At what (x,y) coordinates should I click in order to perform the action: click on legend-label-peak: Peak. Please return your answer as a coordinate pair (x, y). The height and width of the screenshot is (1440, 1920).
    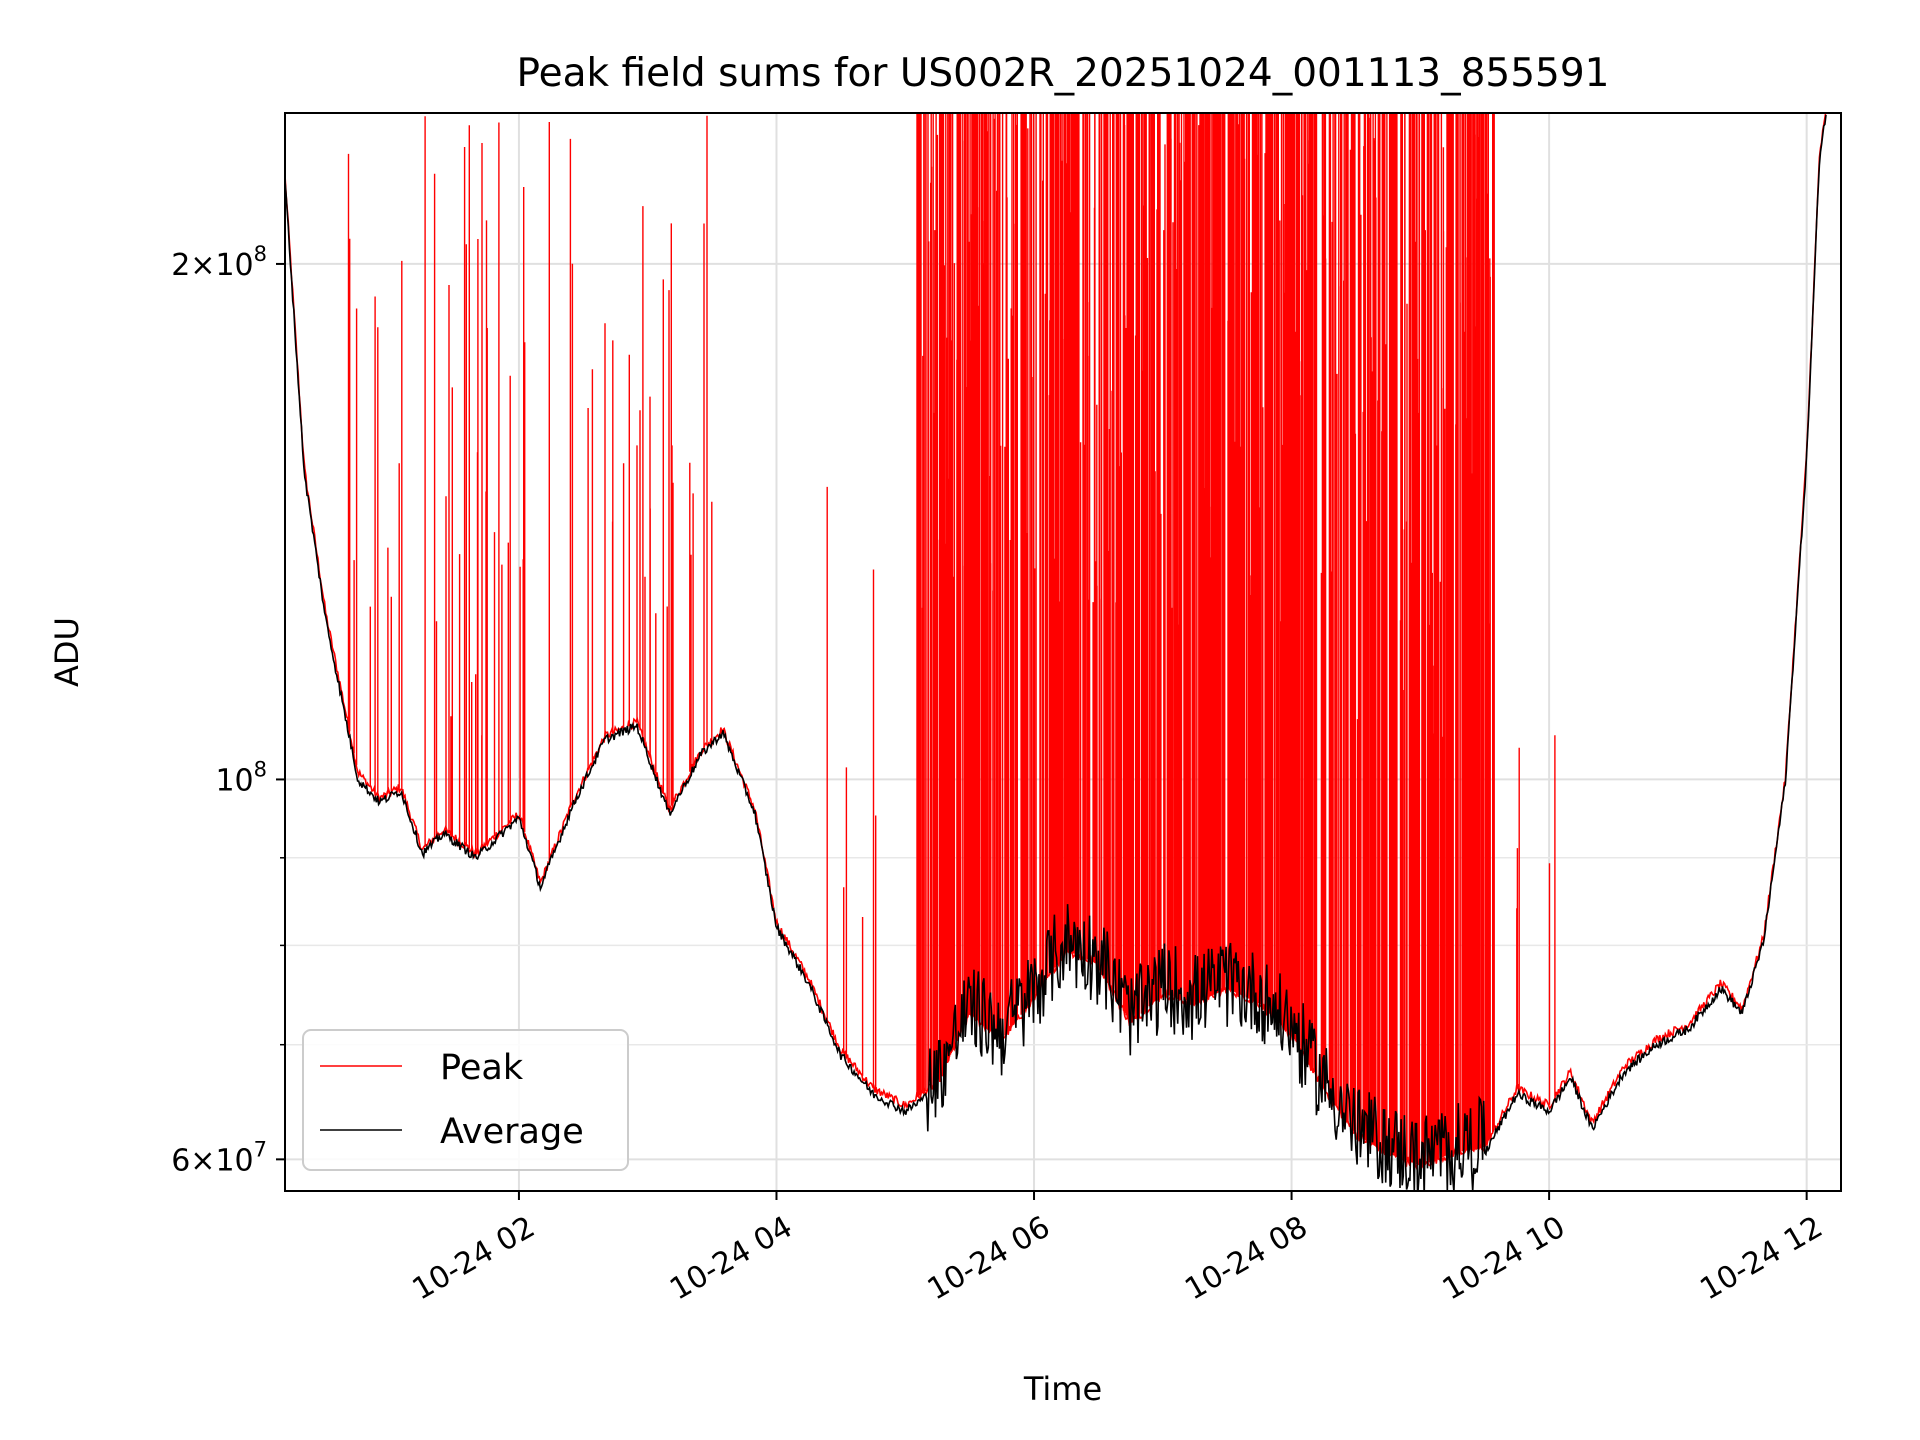
    Looking at the image, I should click on (482, 1068).